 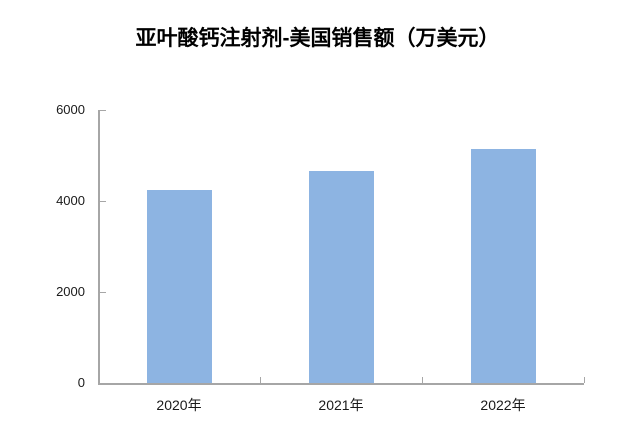 I want to click on chart-title: 亚叶酸钙注射剂-美国销售额（万美元）, so click(x=317, y=38).